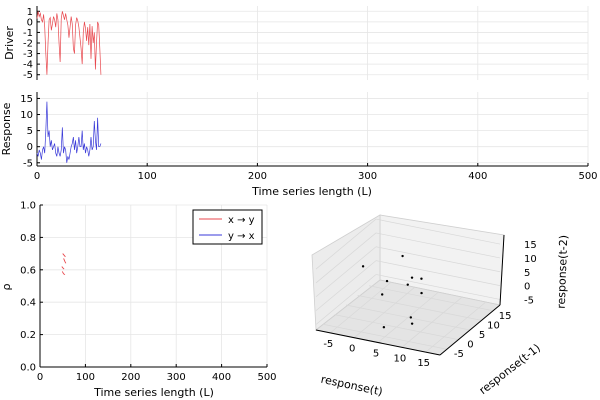 The height and width of the screenshot is (400, 600). What do you see at coordinates (352, 349) in the screenshot?
I see `x3d-tick-label: 0` at bounding box center [352, 349].